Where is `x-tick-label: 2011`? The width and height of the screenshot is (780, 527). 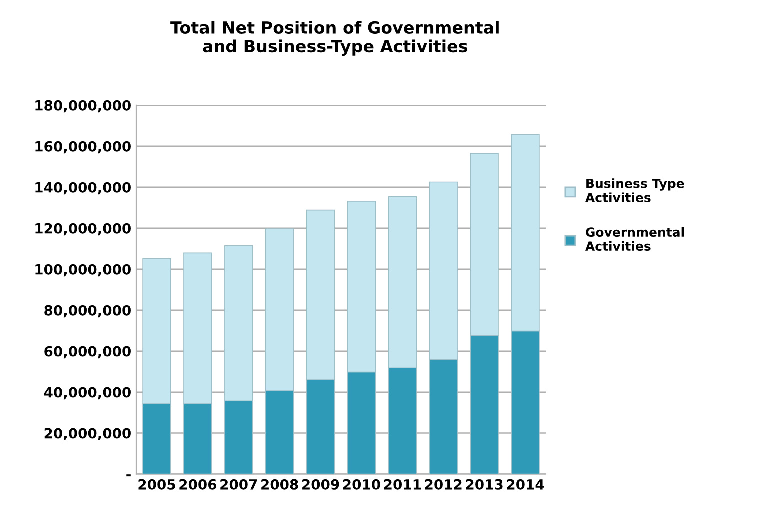
x-tick-label: 2011 is located at coordinates (403, 484).